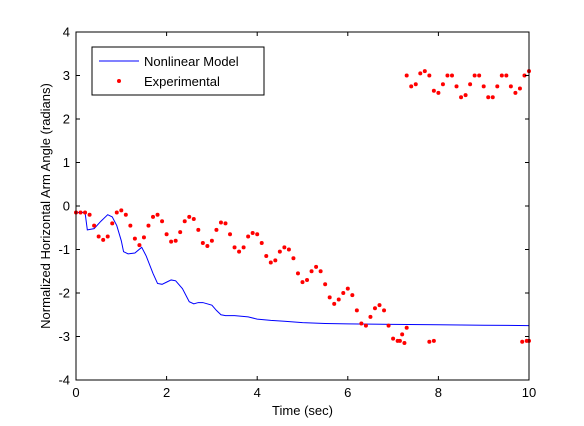 The image size is (584, 426). Describe the element at coordinates (438, 392) in the screenshot. I see `x-tick-label: 8` at that location.